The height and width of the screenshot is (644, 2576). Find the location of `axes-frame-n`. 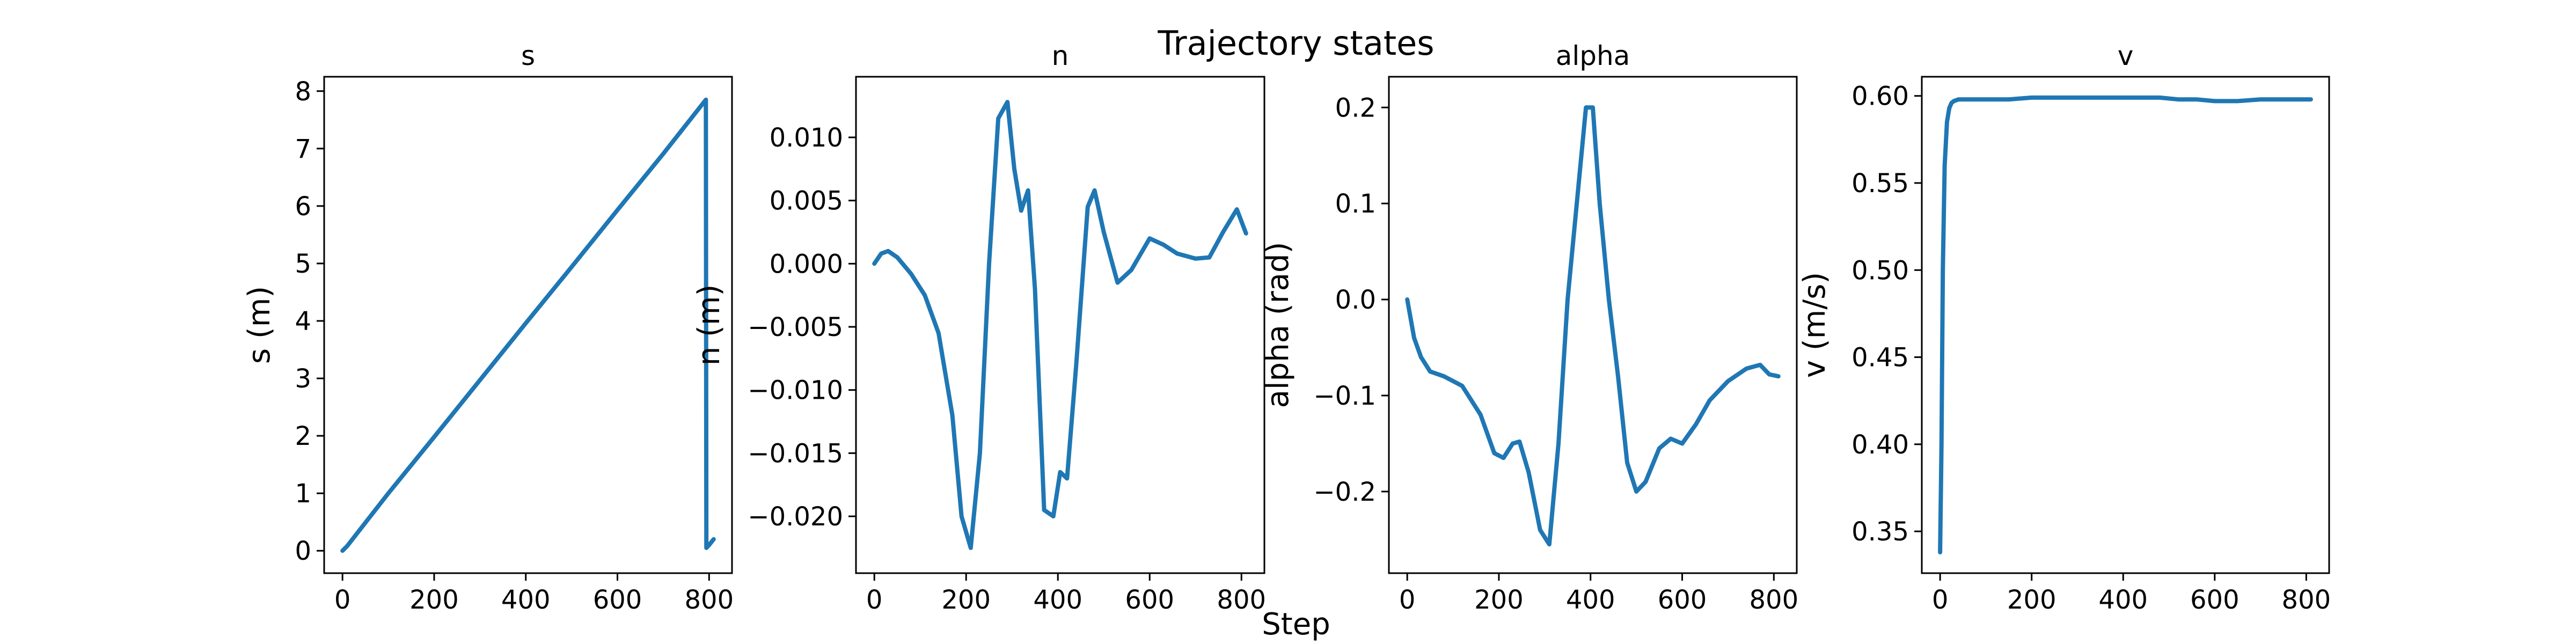

axes-frame-n is located at coordinates (1060, 325).